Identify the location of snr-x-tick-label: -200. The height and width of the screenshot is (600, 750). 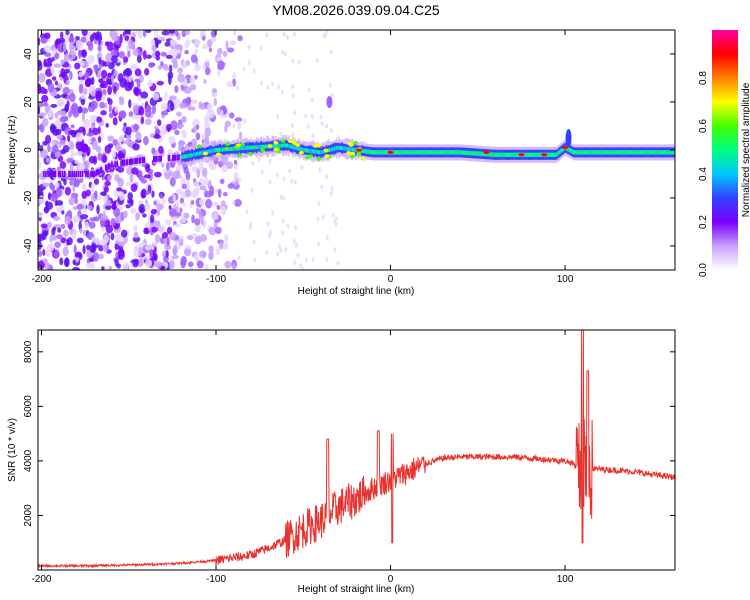
(41, 579).